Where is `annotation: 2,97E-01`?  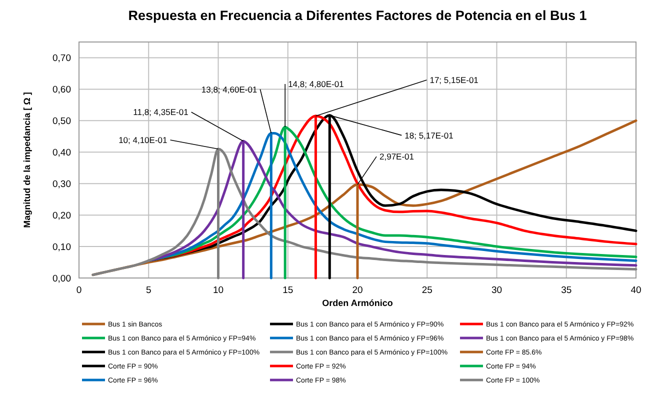
annotation: 2,97E-01 is located at coordinates (397, 157).